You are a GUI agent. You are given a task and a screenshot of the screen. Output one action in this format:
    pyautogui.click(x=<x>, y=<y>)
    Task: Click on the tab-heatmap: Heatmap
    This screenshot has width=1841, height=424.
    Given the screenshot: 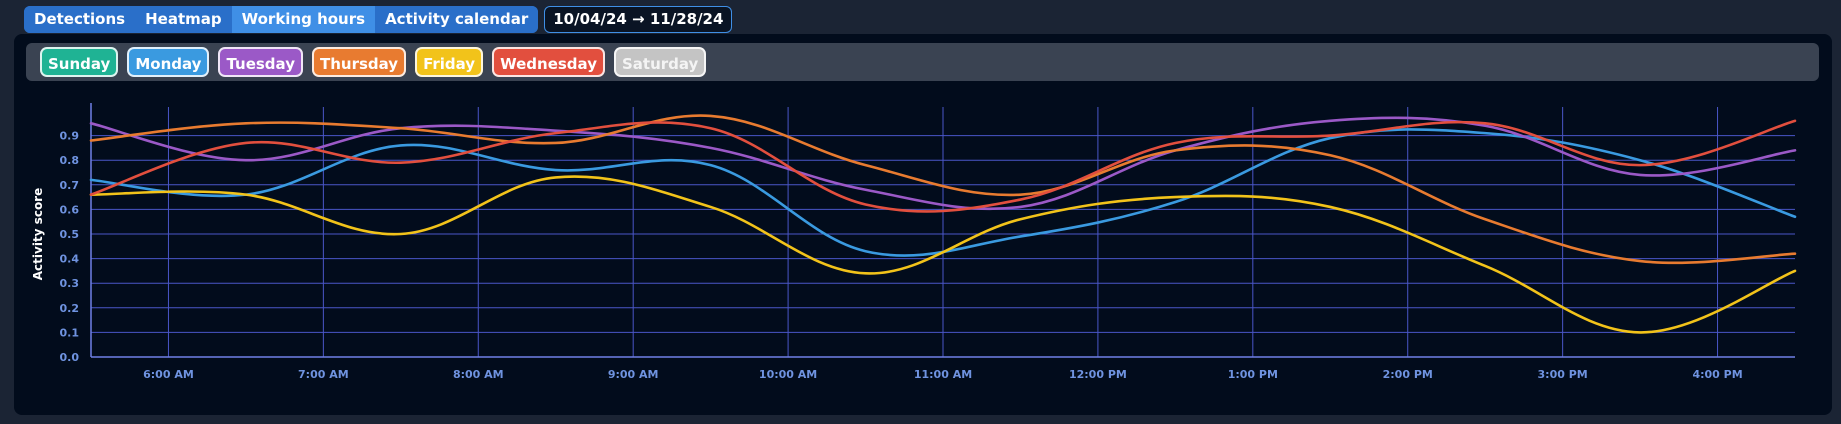 What is the action you would take?
    pyautogui.click(x=183, y=19)
    